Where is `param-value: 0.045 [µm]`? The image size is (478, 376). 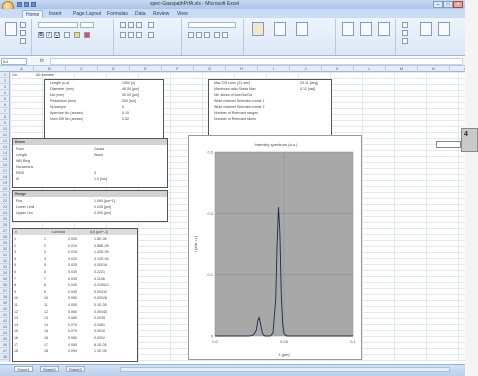 param-value: 0.045 [µm] is located at coordinates (103, 207).